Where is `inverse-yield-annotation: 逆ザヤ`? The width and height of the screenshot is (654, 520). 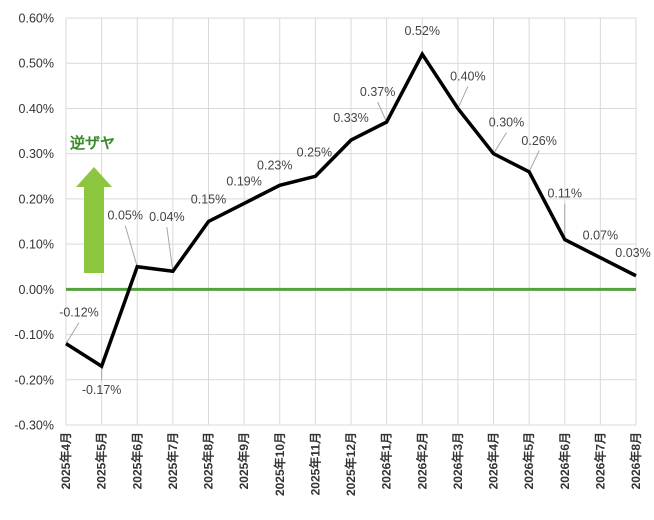
inverse-yield-annotation: 逆ザヤ is located at coordinates (92, 203).